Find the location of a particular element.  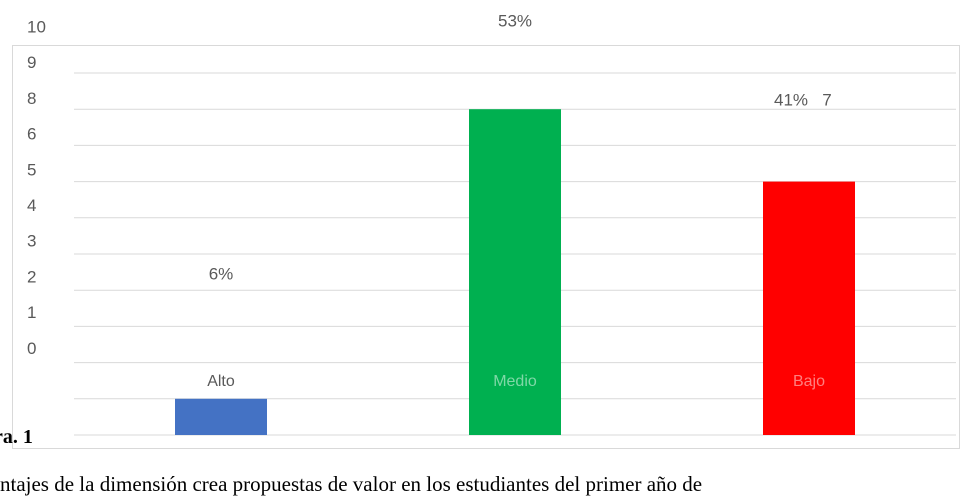

data-label: 6% is located at coordinates (221, 273).